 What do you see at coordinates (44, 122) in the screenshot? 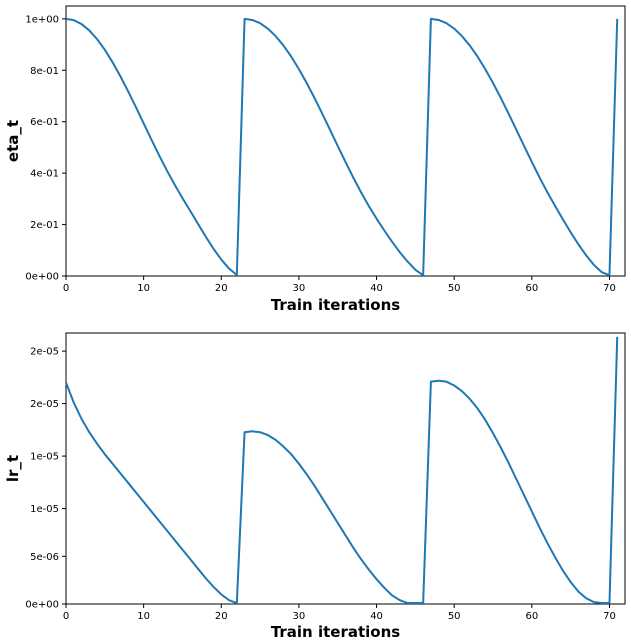
I see `y-tick-label: 6e-01` at bounding box center [44, 122].